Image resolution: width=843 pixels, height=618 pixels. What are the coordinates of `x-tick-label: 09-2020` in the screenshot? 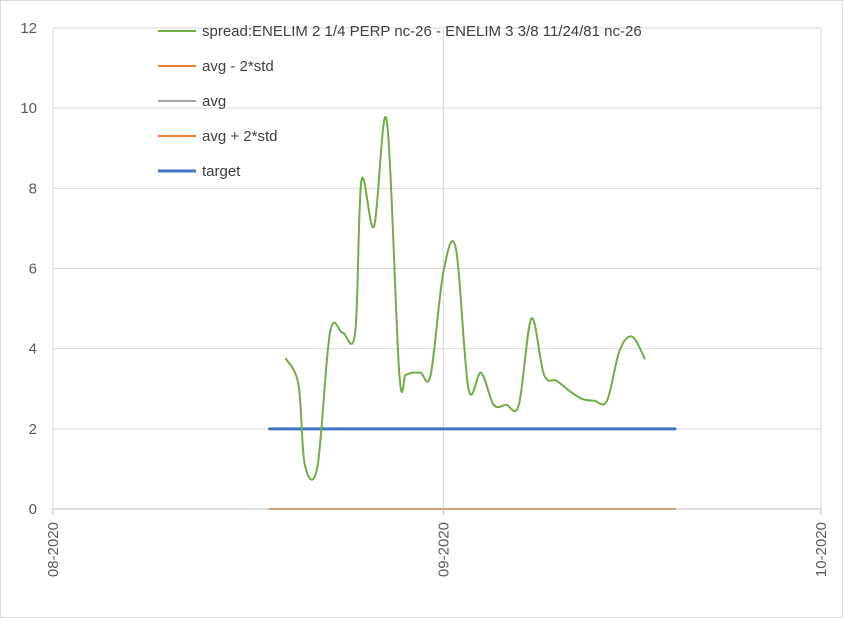 It's located at (443, 549).